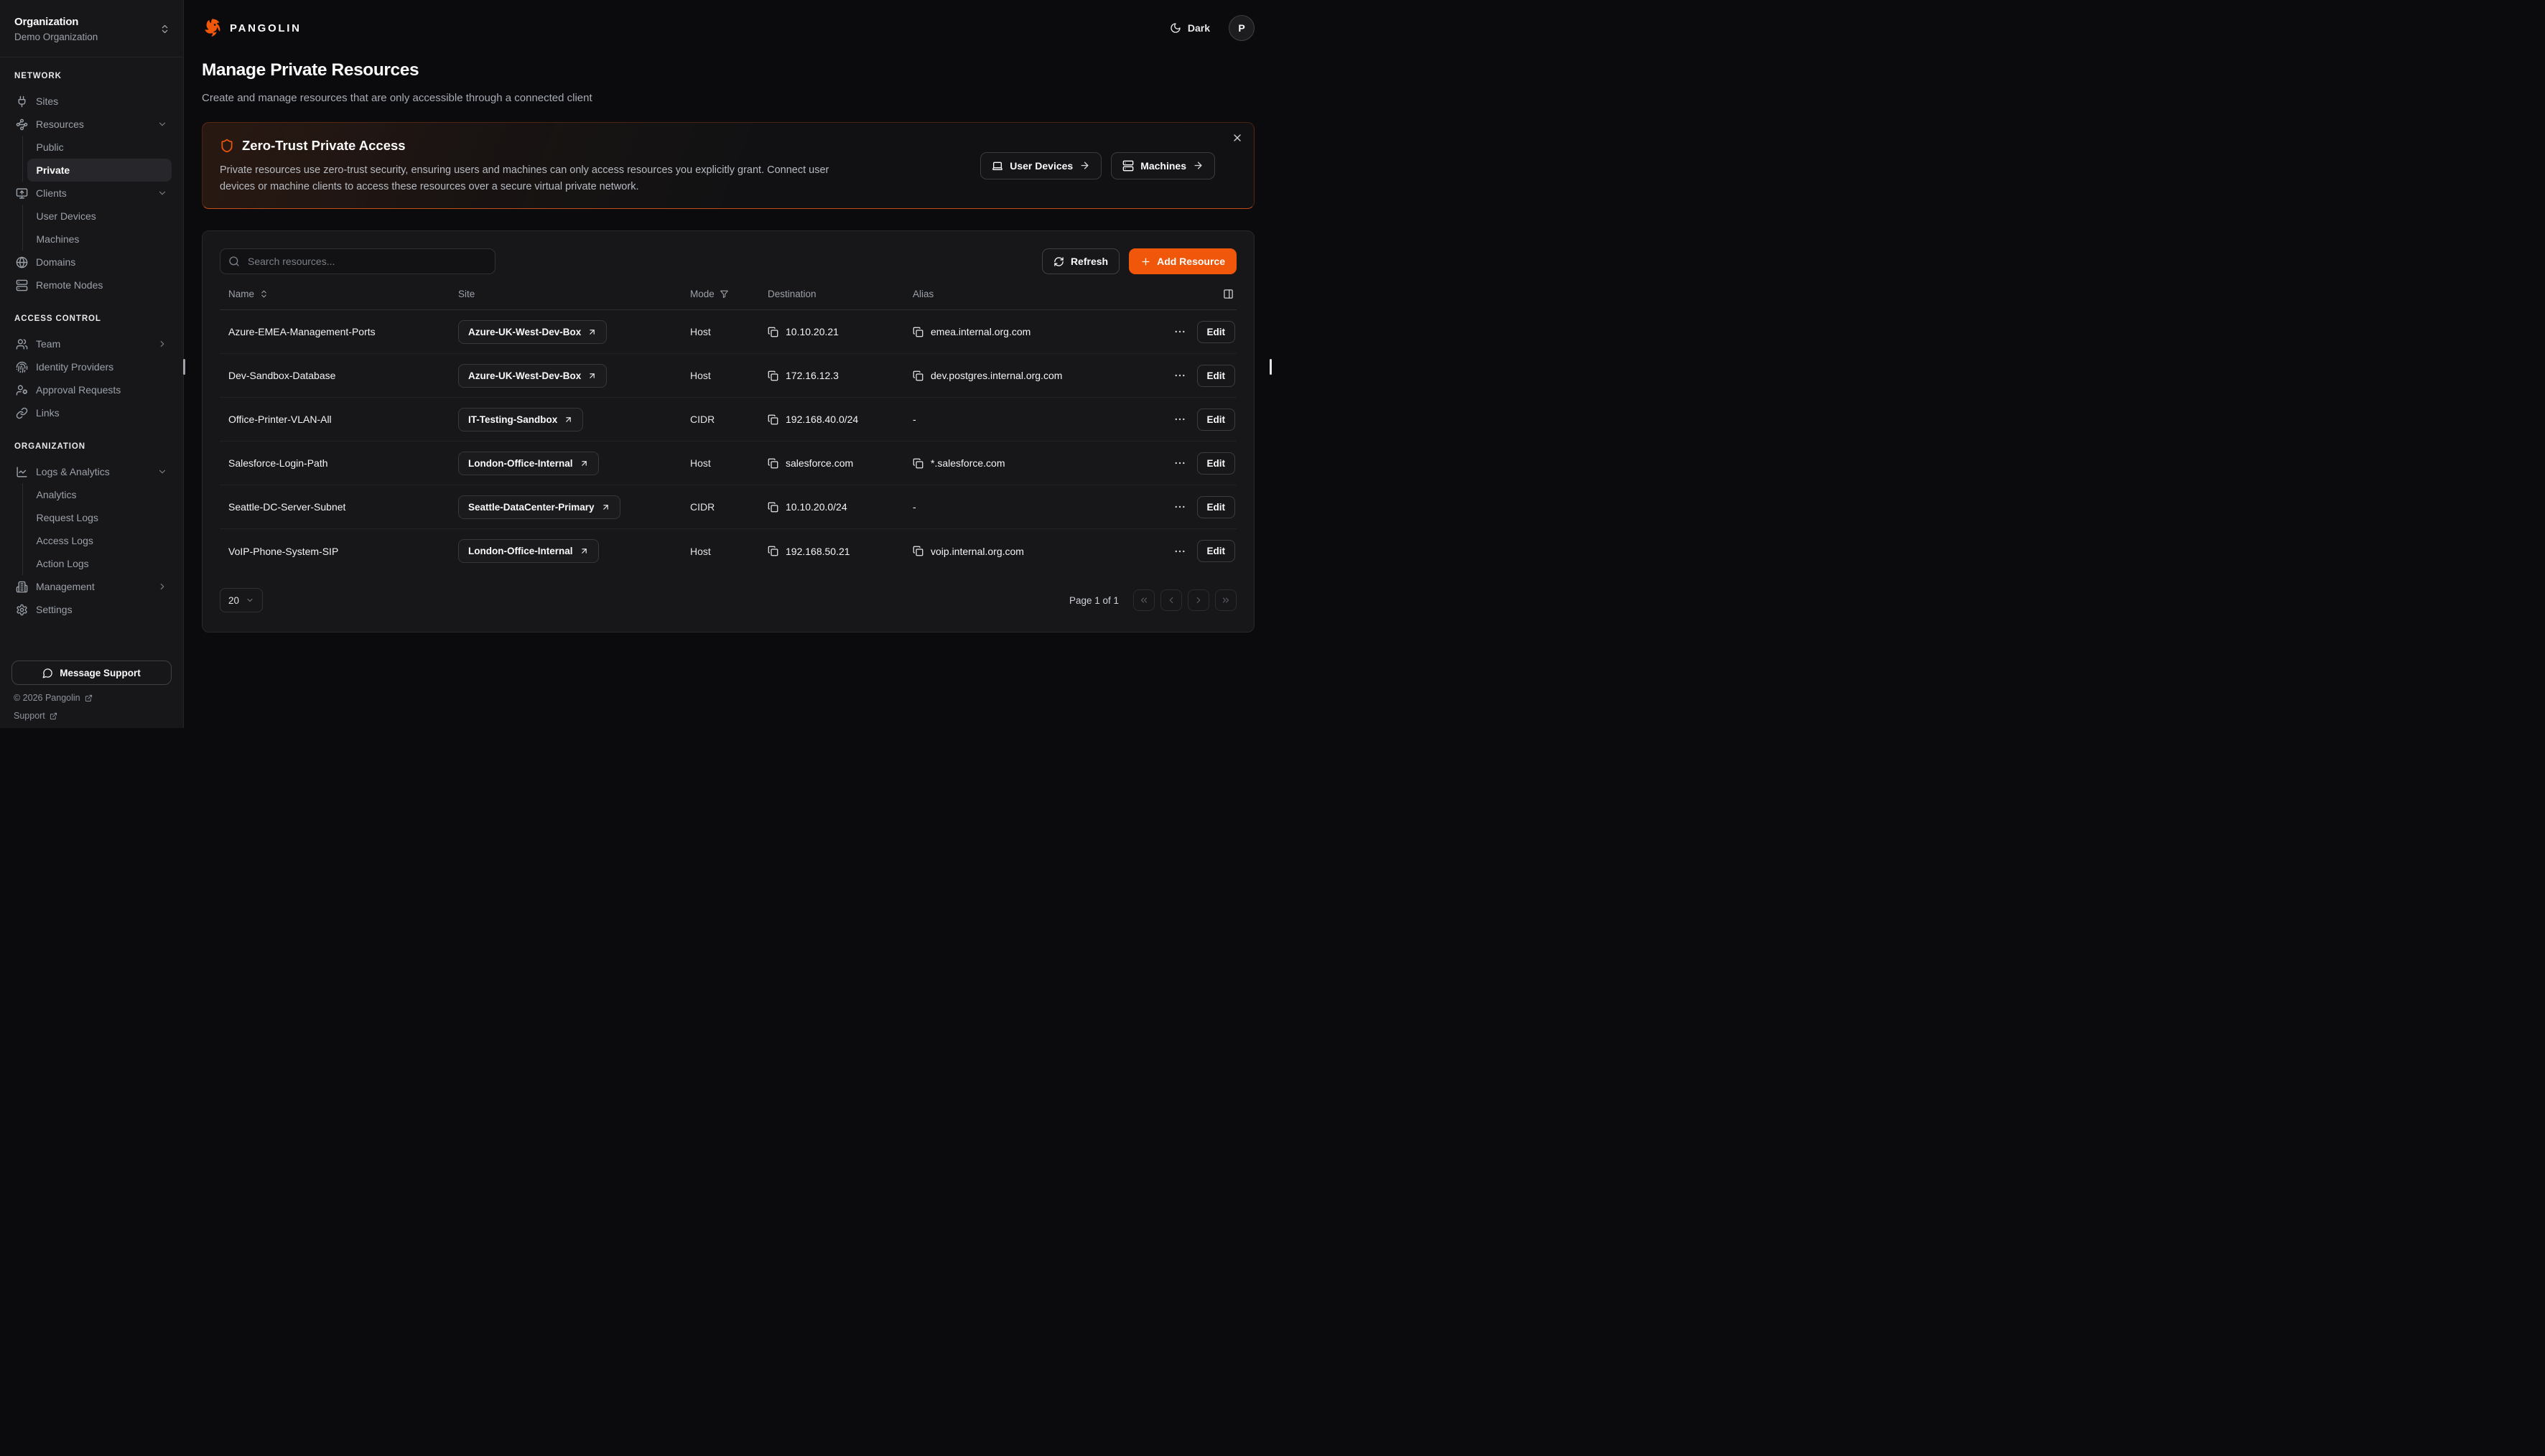 The width and height of the screenshot is (2545, 1456). Describe the element at coordinates (584, 551) in the screenshot. I see `arrow-up-right-icon` at that location.